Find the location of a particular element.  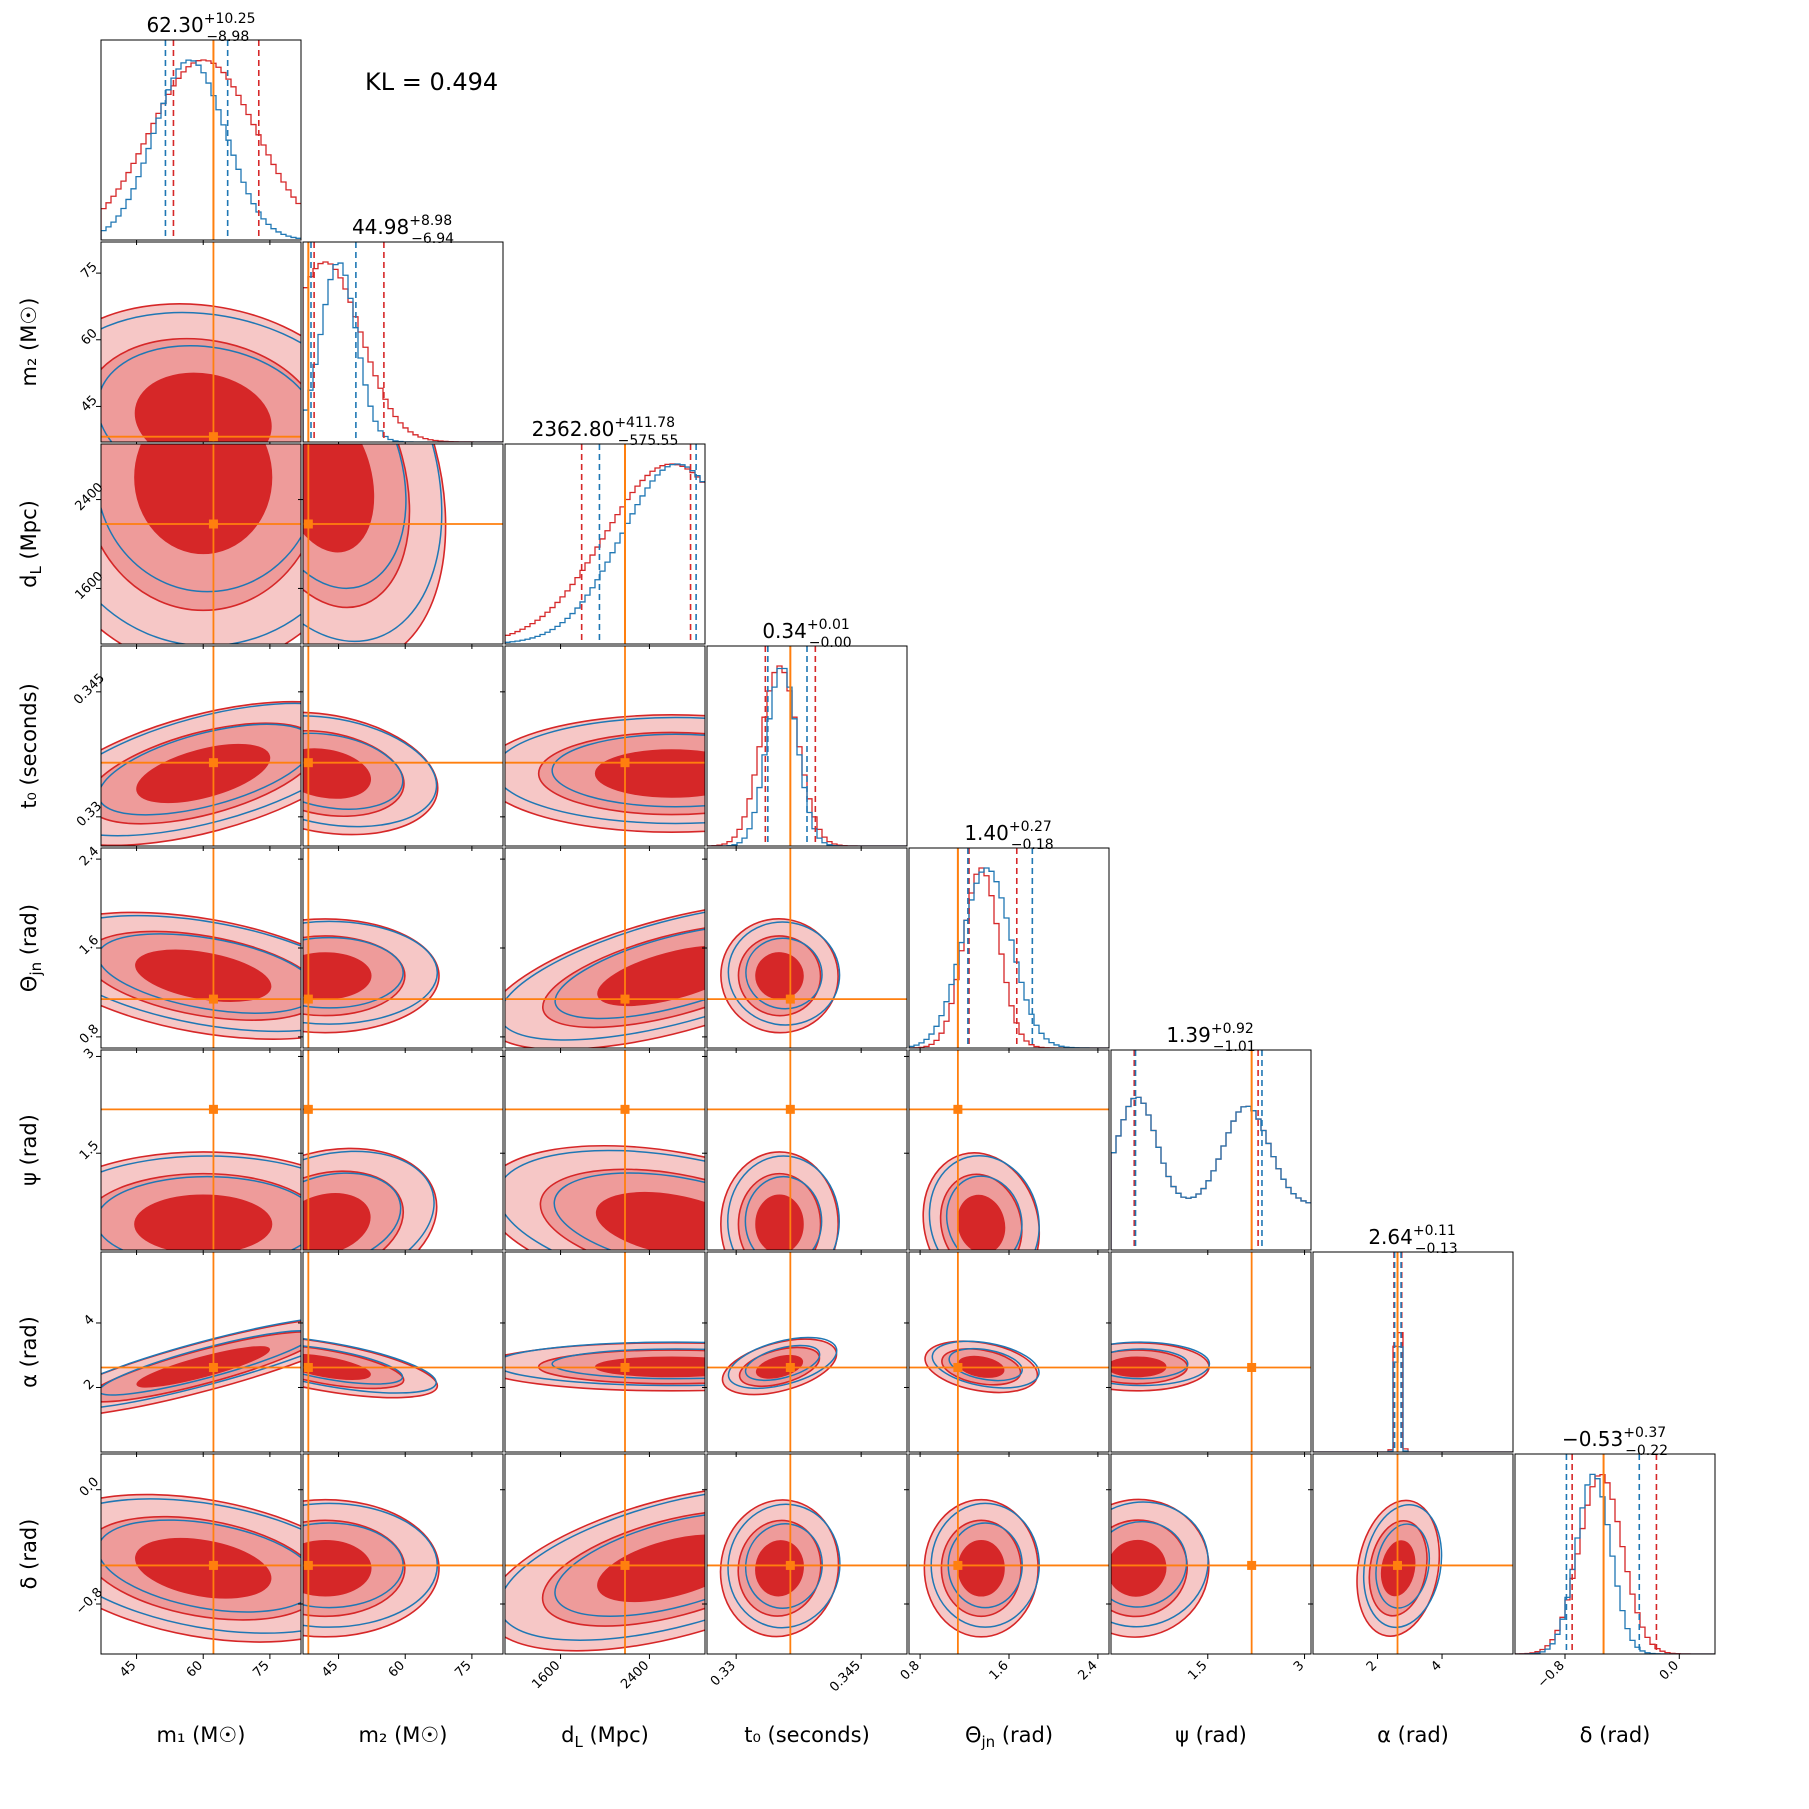

contour-panel-m2-dL is located at coordinates (401, 546).